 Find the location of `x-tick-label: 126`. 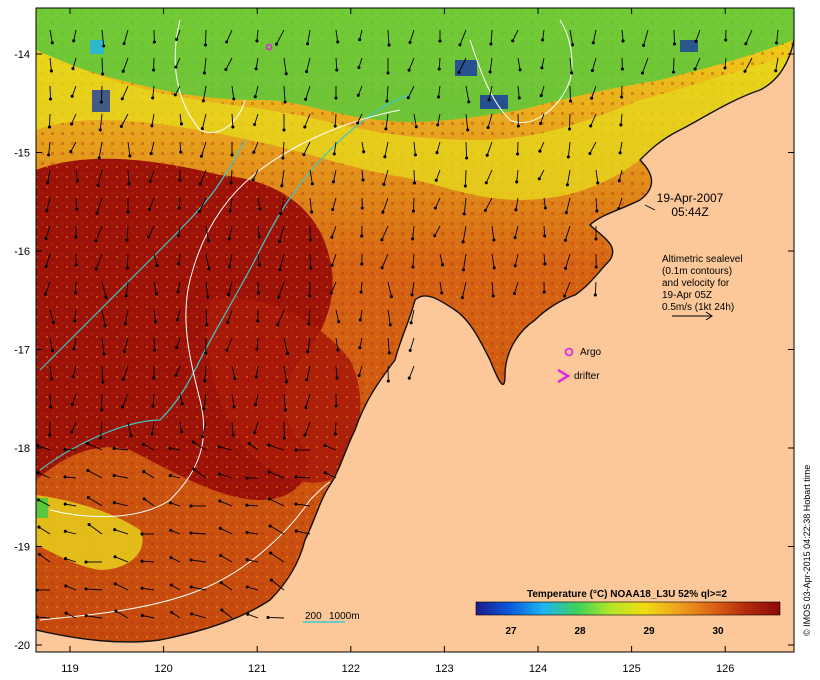

x-tick-label: 126 is located at coordinates (725, 669).